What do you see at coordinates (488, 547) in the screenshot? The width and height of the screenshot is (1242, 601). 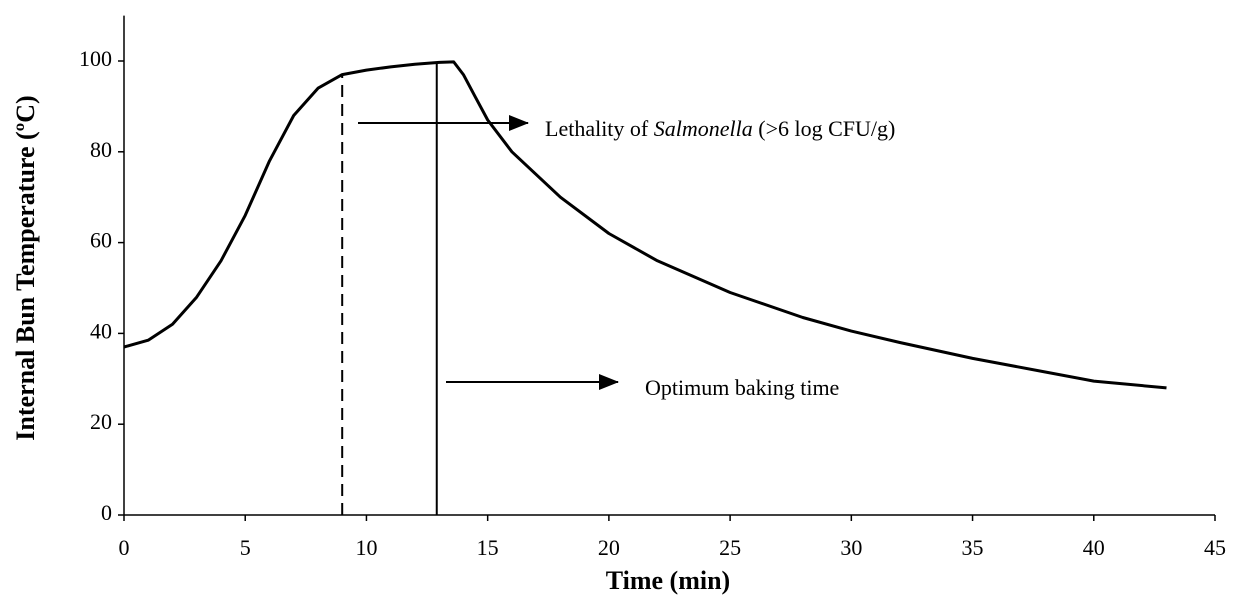 I see `x-tick-label: 15` at bounding box center [488, 547].